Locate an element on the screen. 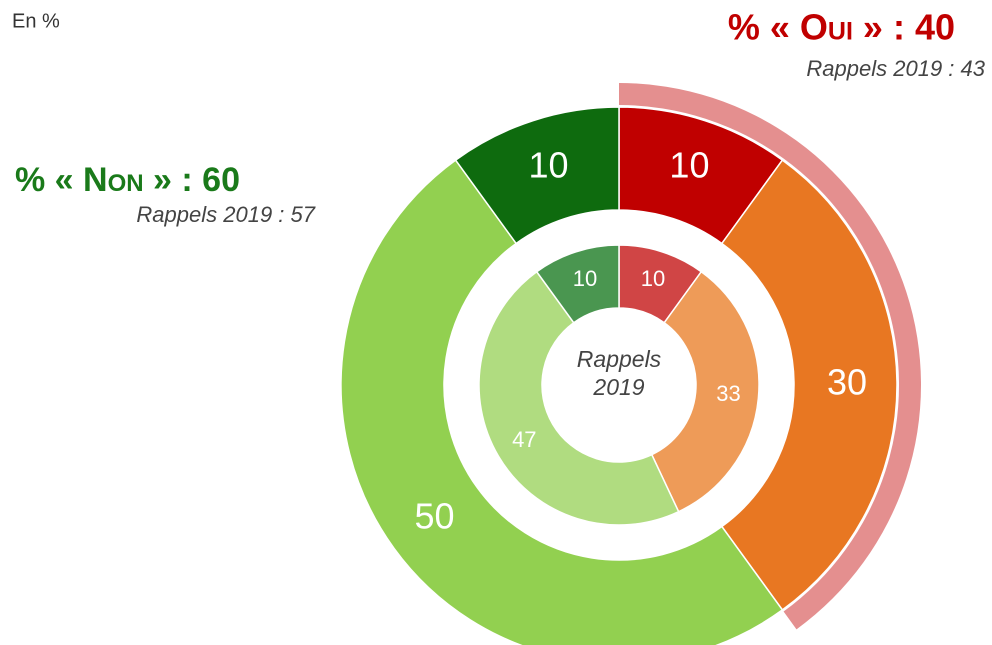  center-label: Rappels 2019 is located at coordinates (619, 373).